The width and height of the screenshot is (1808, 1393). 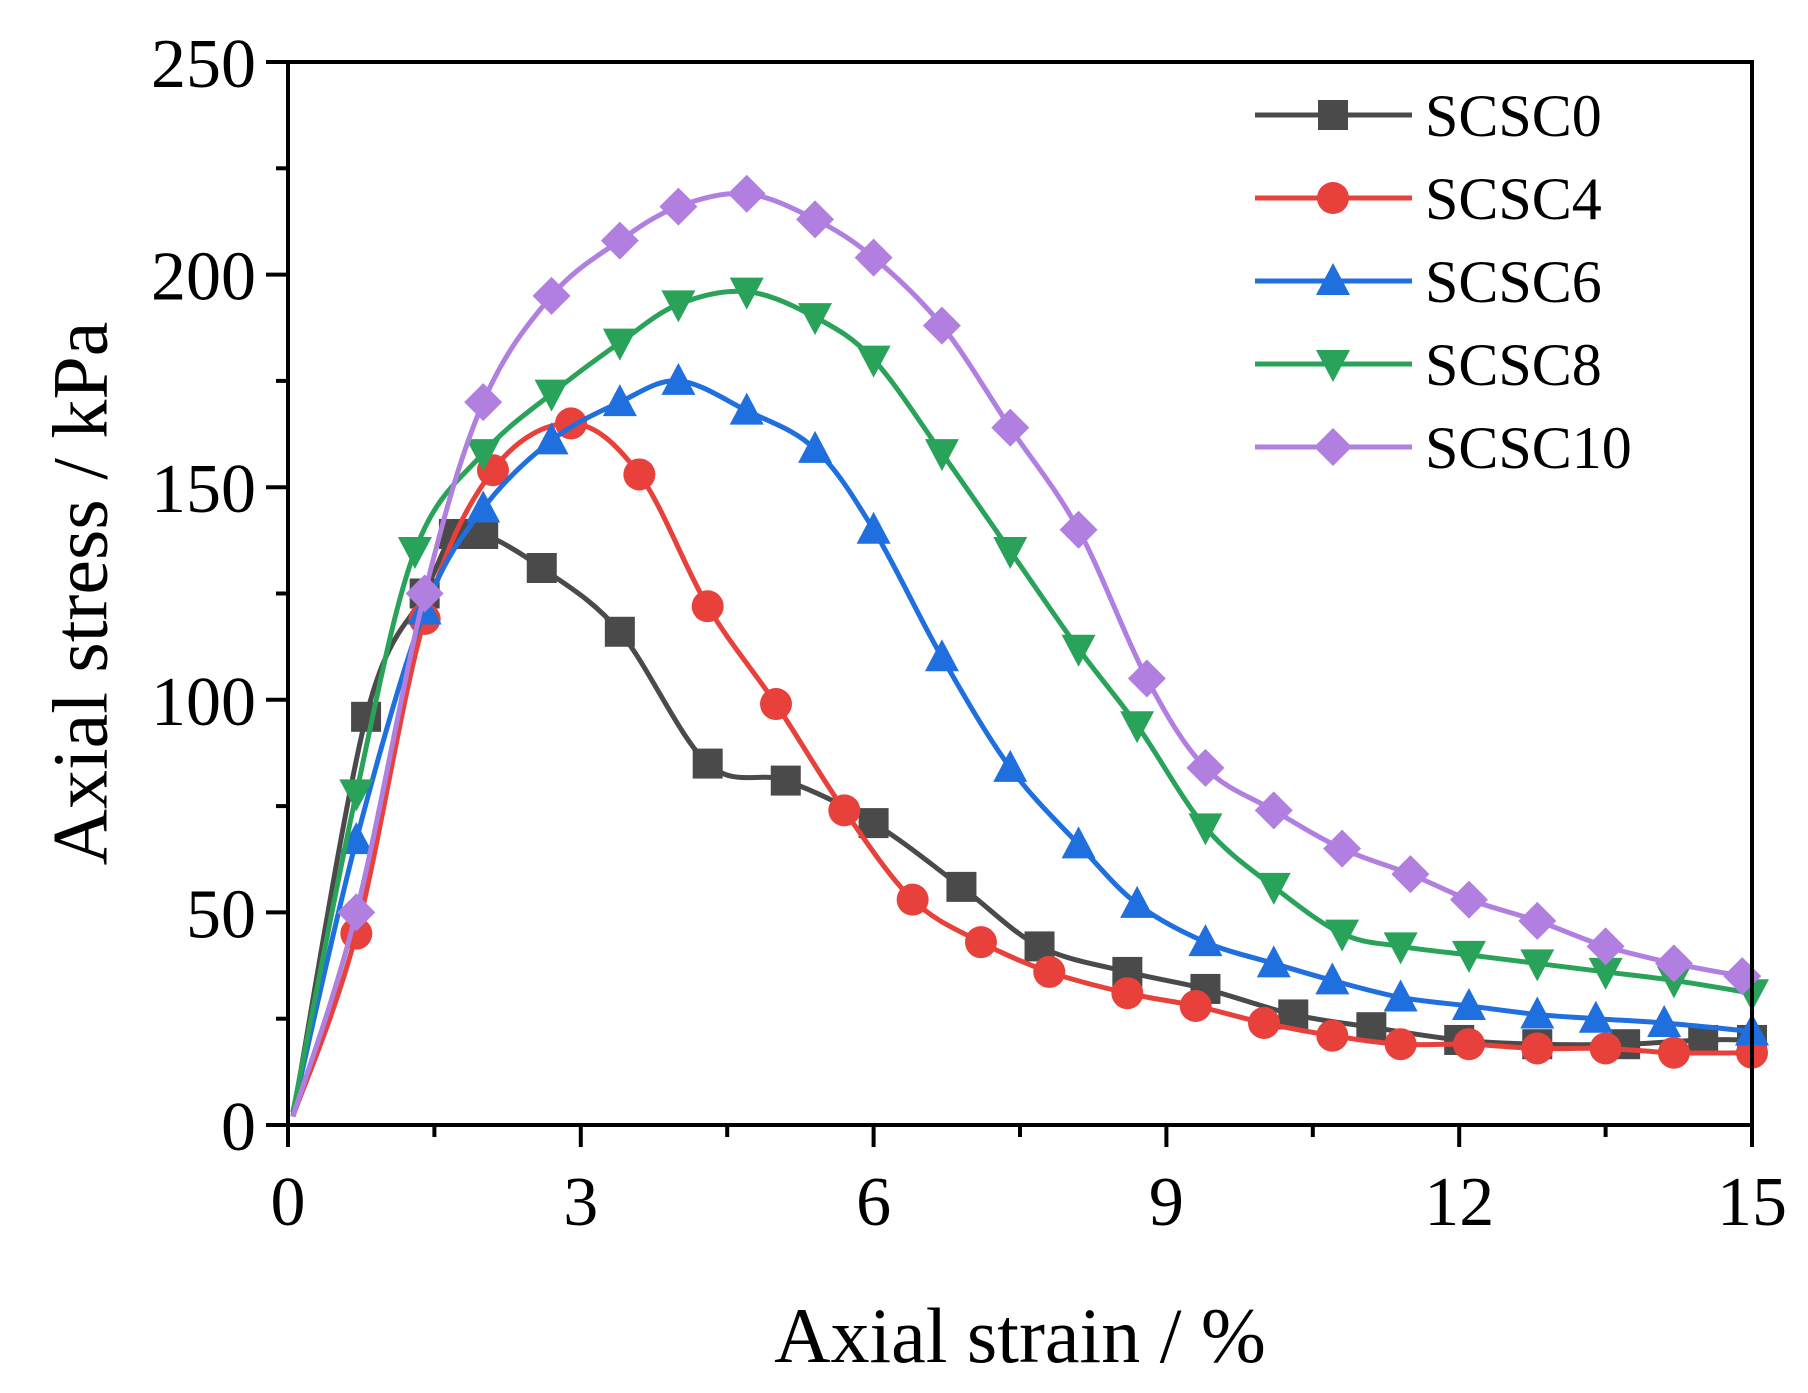 What do you see at coordinates (203, 277) in the screenshot?
I see `y-tick-label: 200` at bounding box center [203, 277].